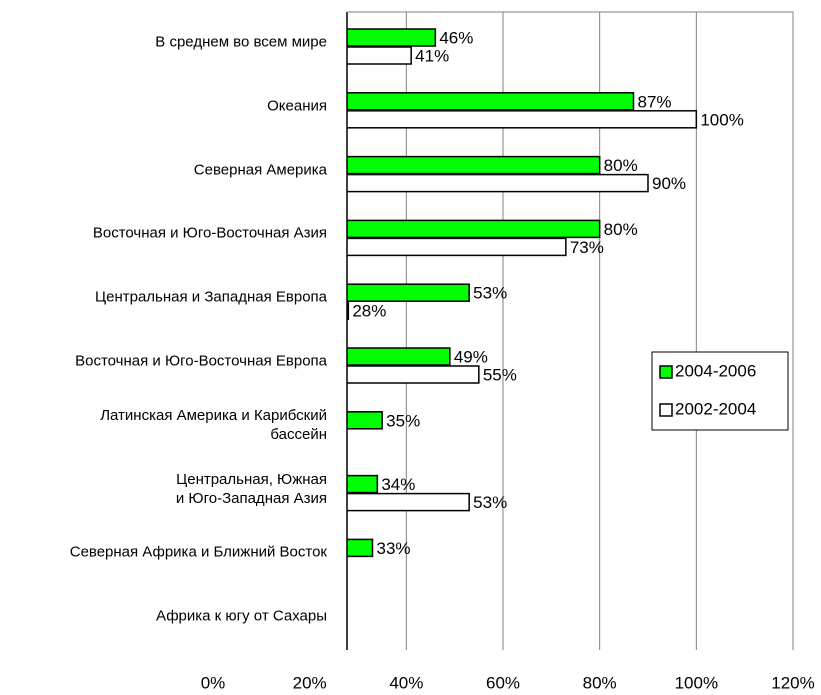 Image resolution: width=821 pixels, height=695 pixels. I want to click on value-label: 87%, so click(655, 101).